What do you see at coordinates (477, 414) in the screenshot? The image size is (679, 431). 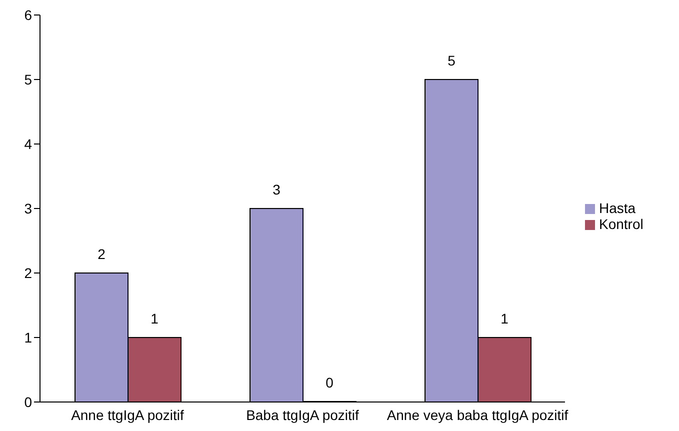 I see `x-tick-label: Anne veya baba ttgIgA pozitif` at bounding box center [477, 414].